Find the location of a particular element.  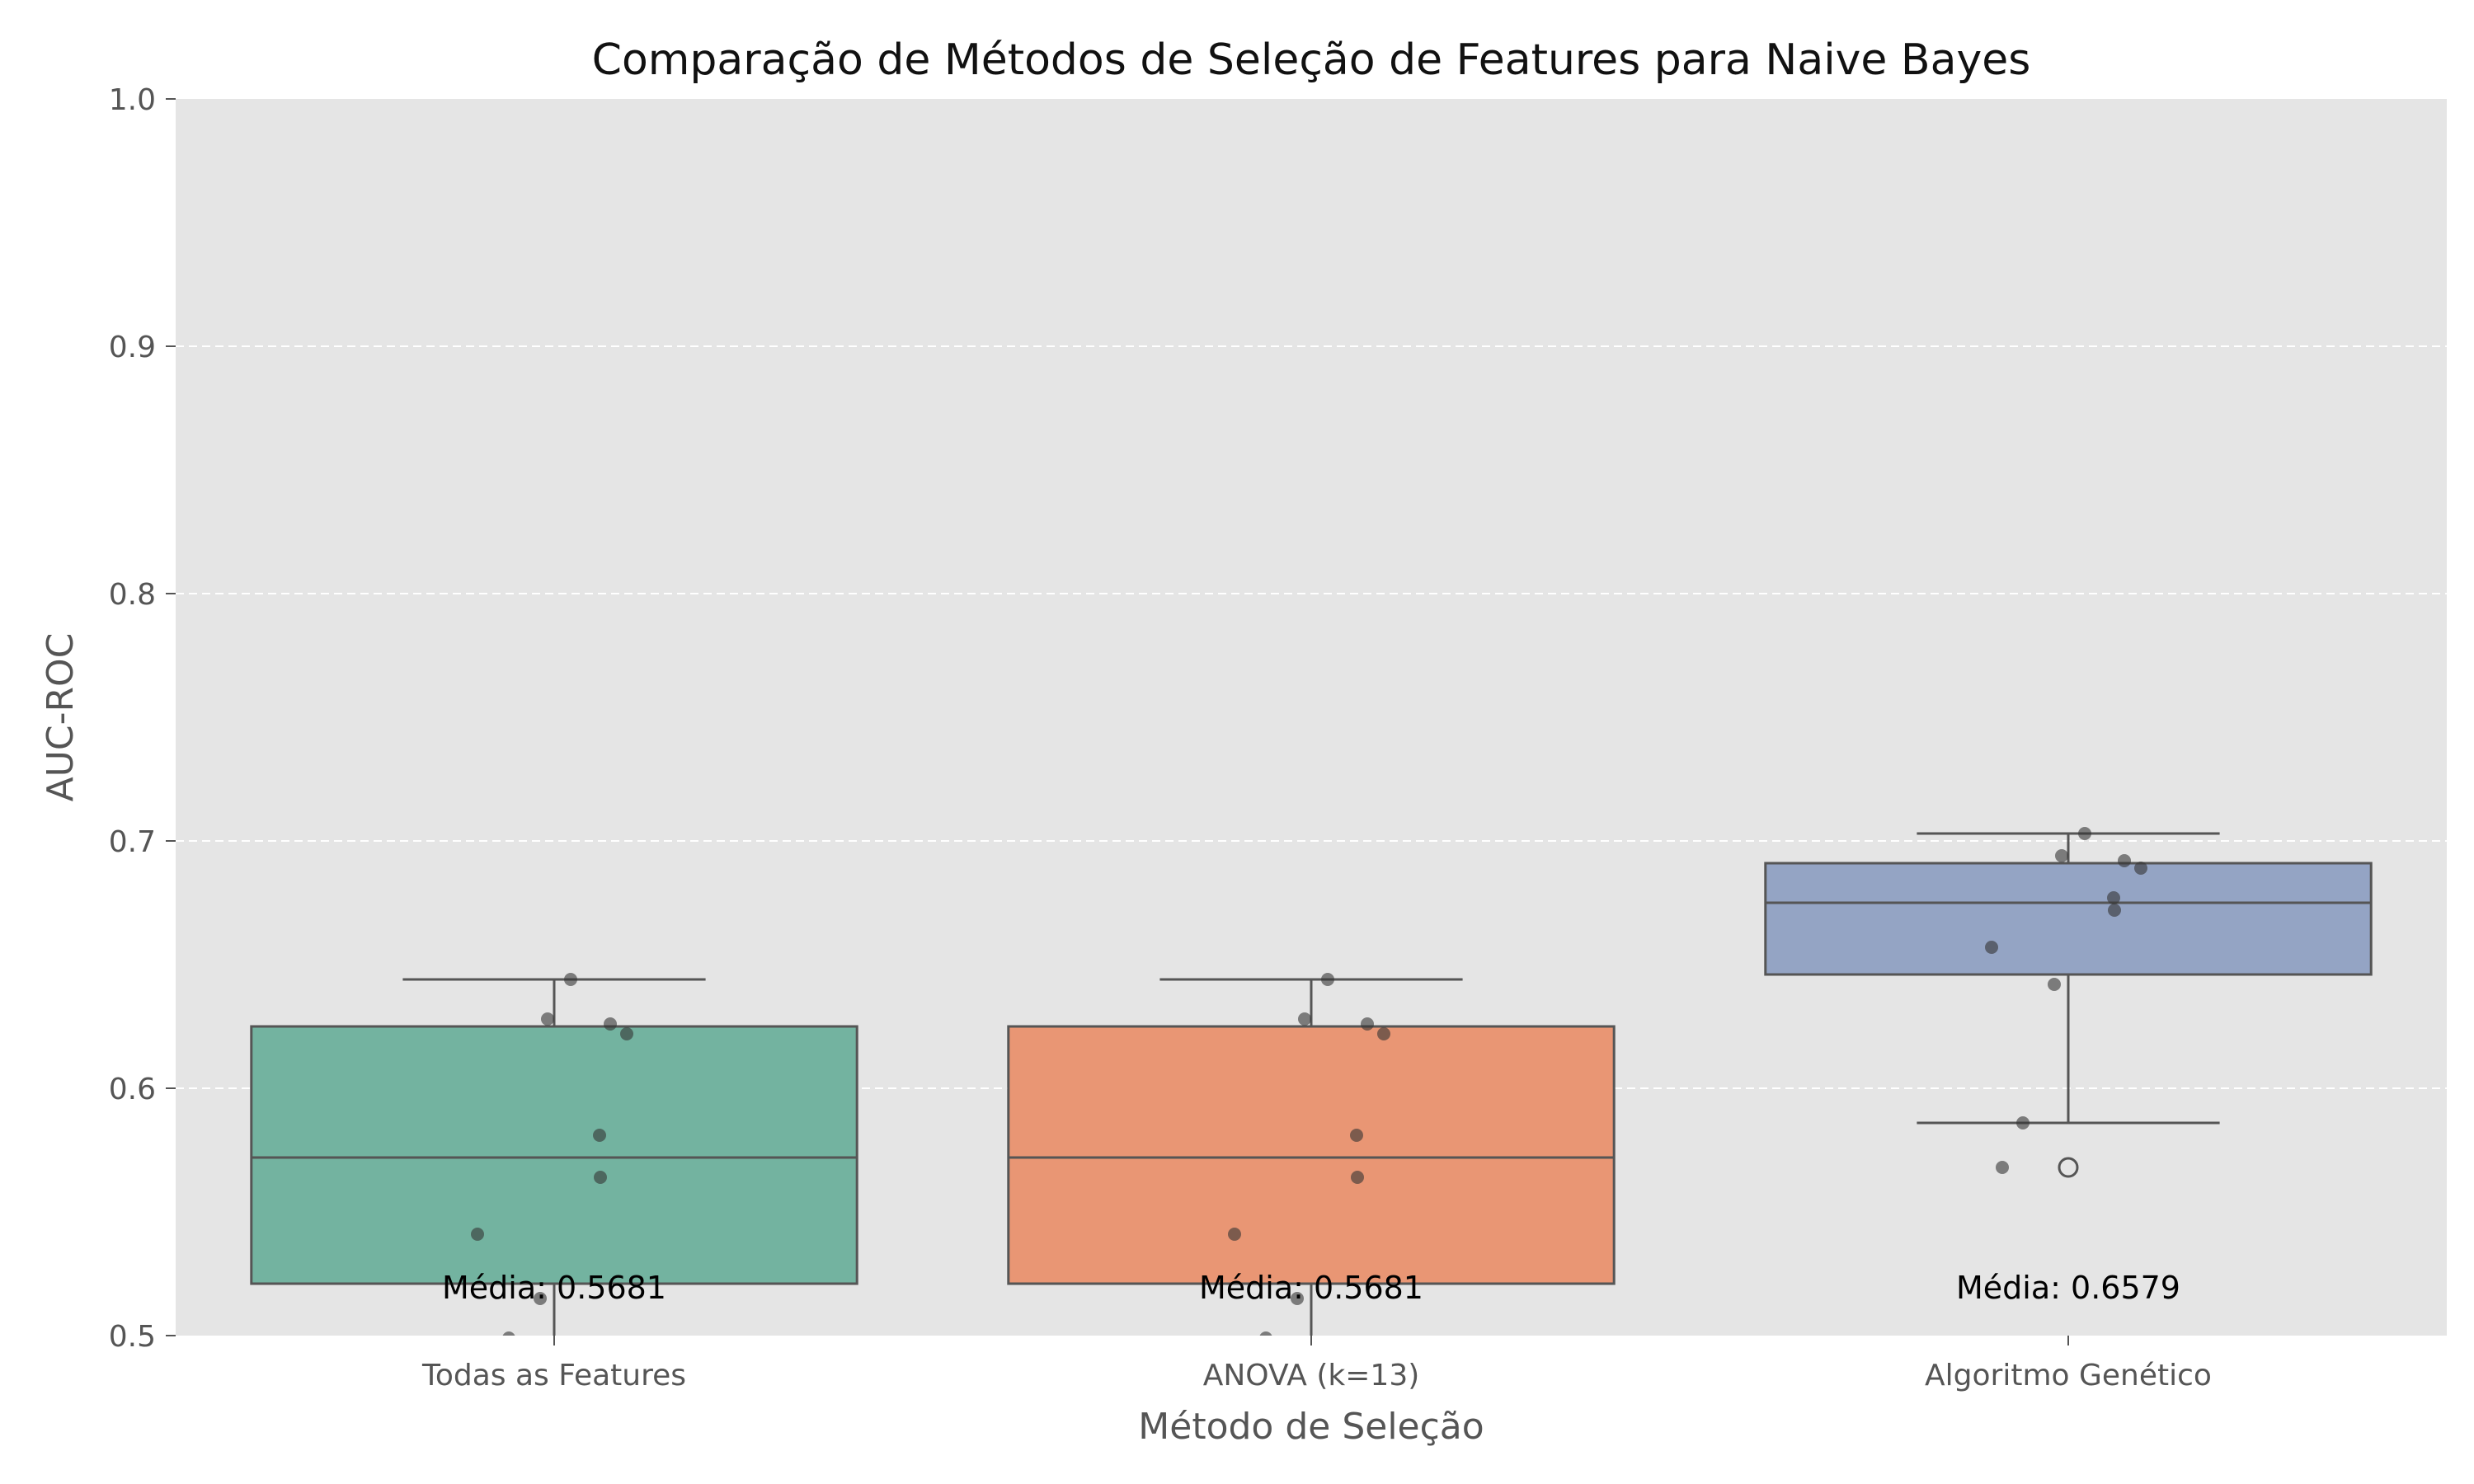

y-tick-label: 0.7 is located at coordinates (132, 842).